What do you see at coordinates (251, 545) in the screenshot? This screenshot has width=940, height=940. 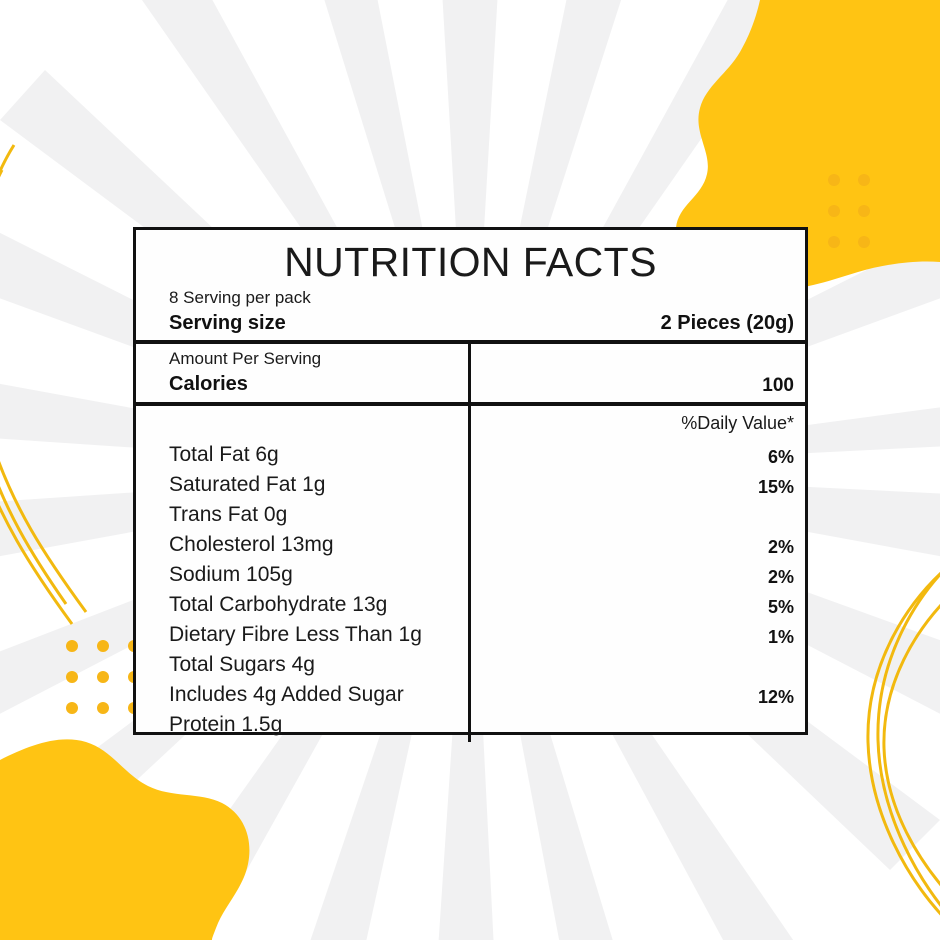 I see `nutrient-row-name: Cholesterol 13mg` at bounding box center [251, 545].